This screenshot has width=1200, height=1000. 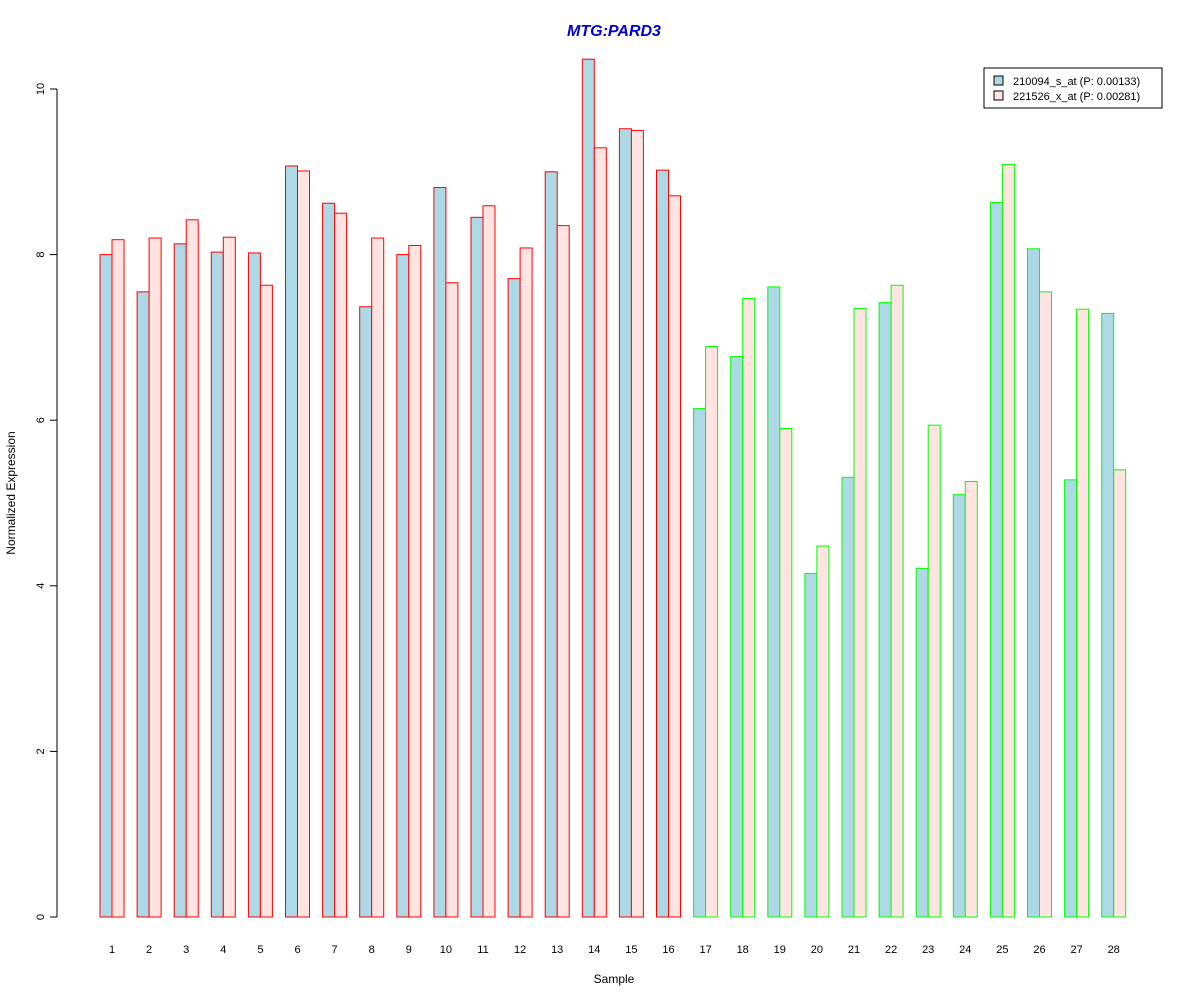 I want to click on x-tick-label: 21, so click(x=854, y=950).